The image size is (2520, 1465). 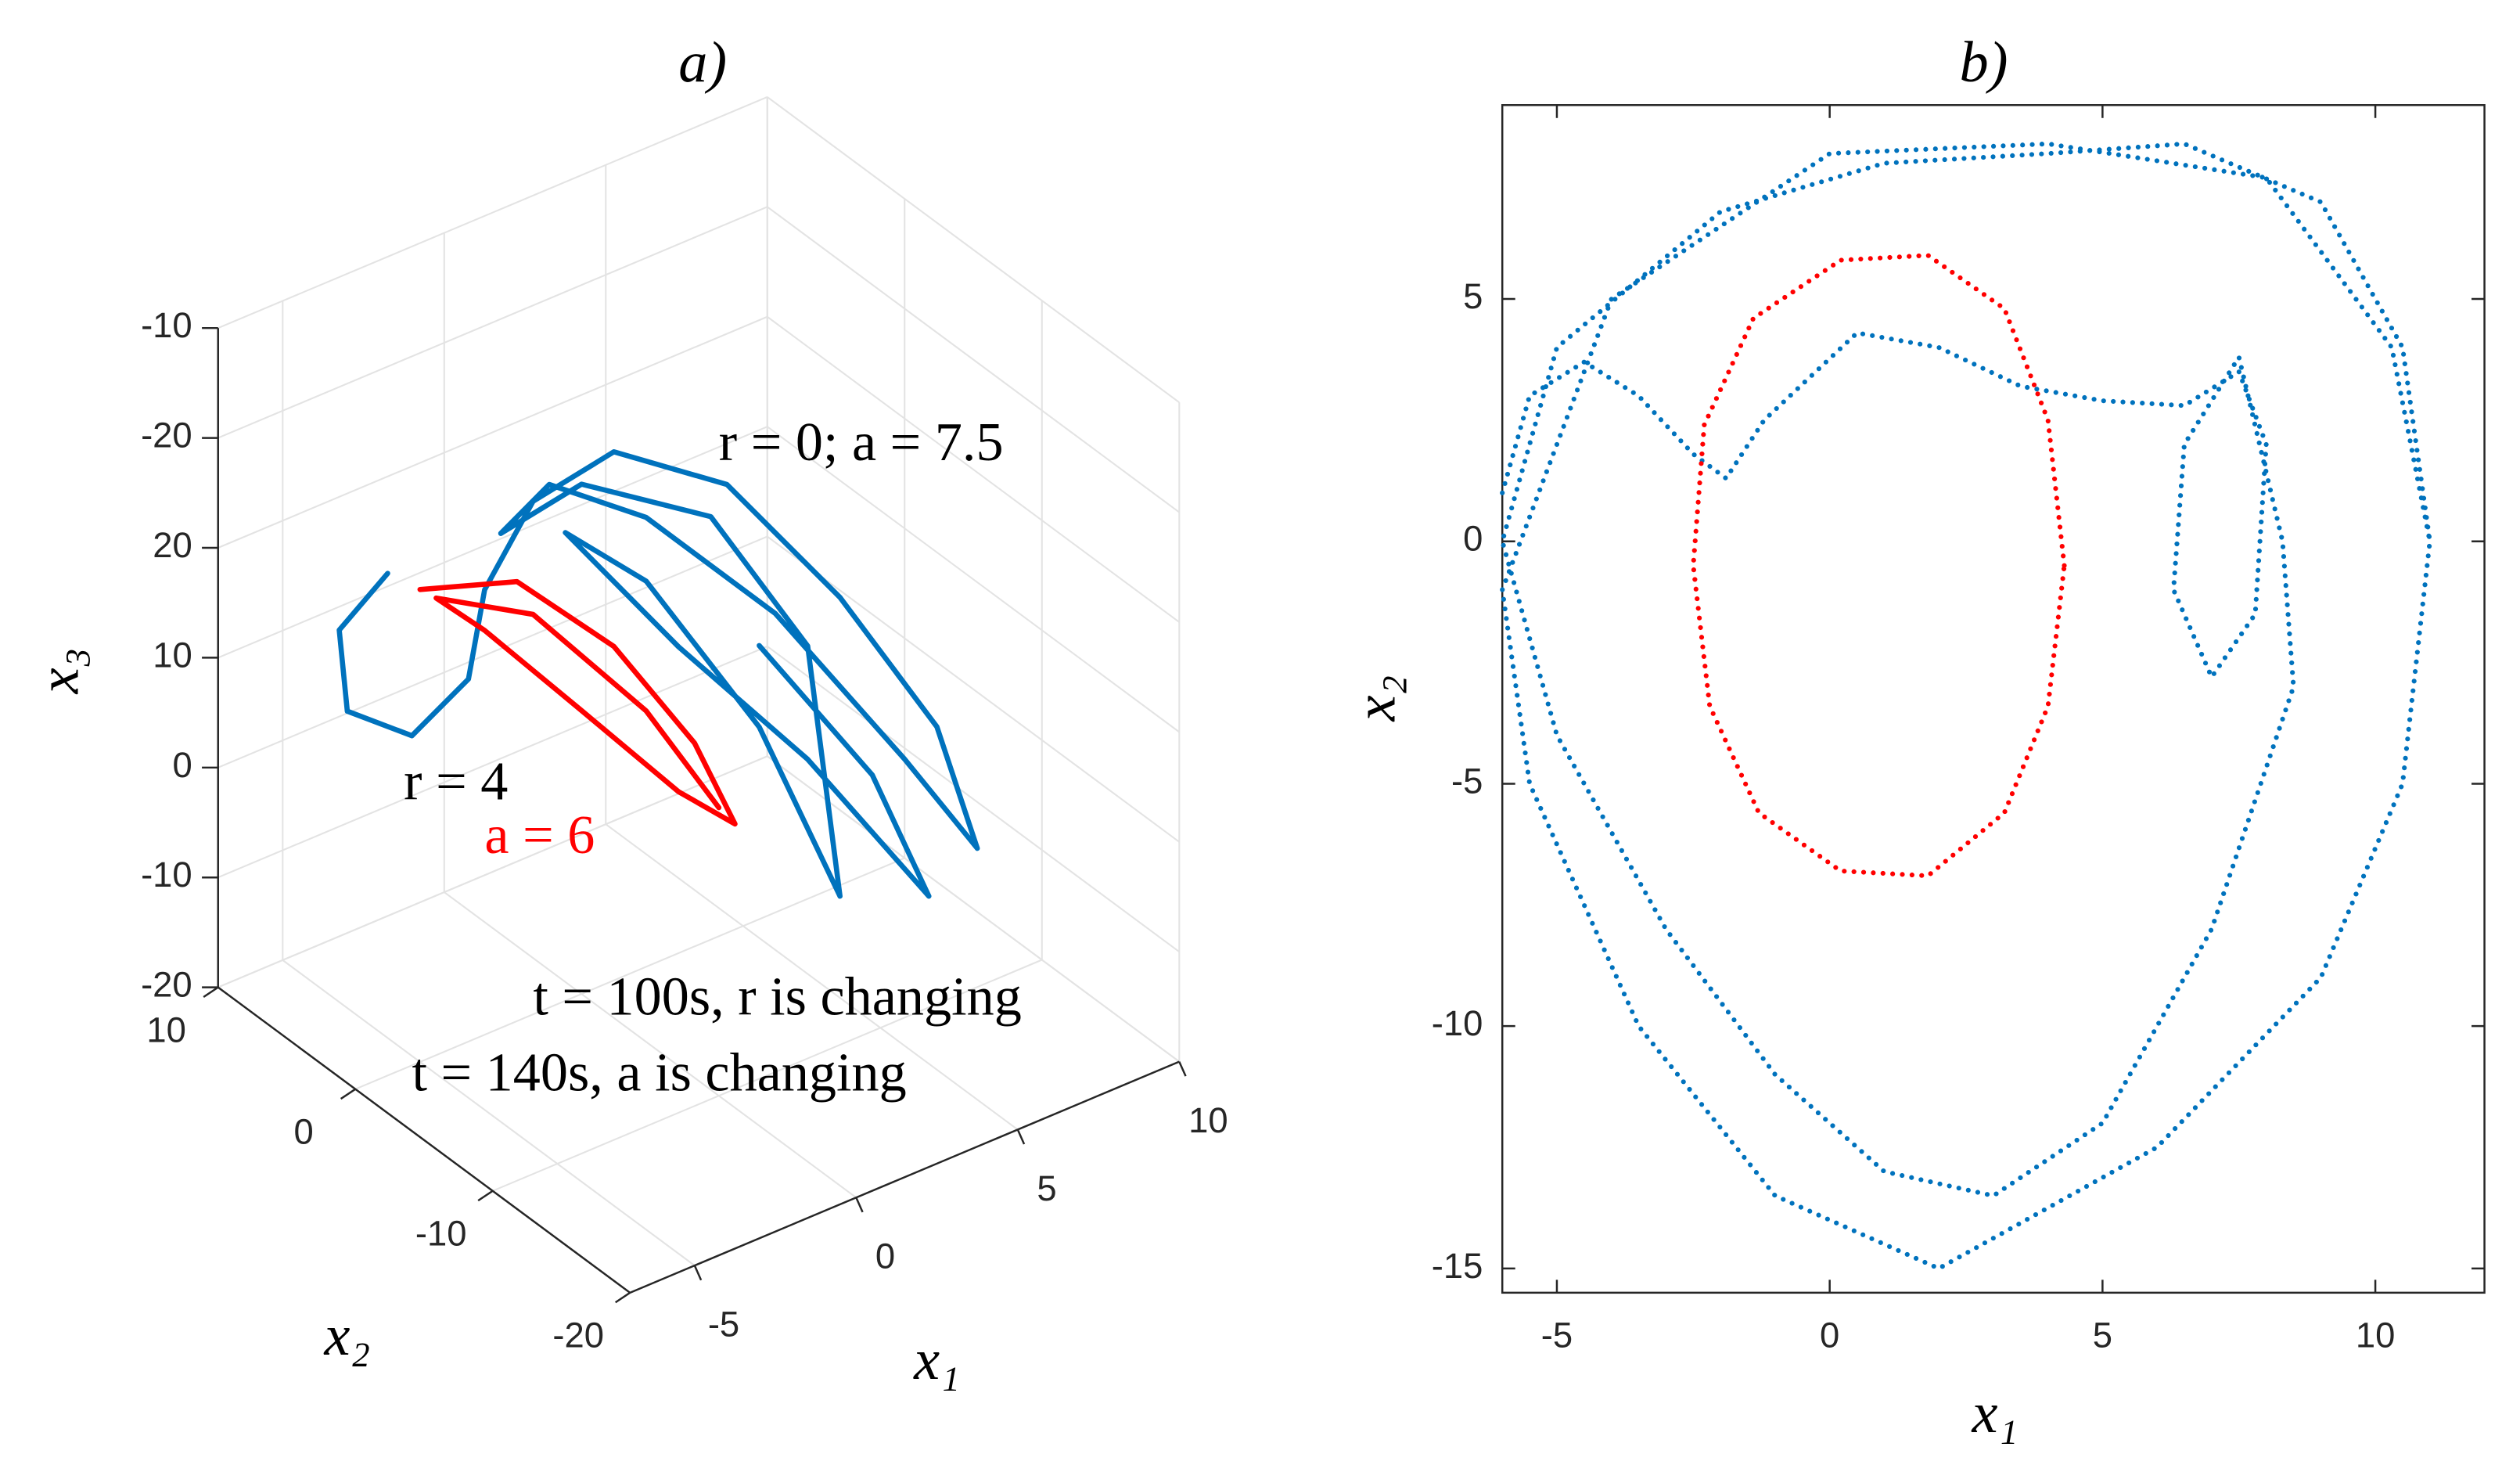 What do you see at coordinates (1879, 566) in the screenshot?
I see `dotted-trajectory` at bounding box center [1879, 566].